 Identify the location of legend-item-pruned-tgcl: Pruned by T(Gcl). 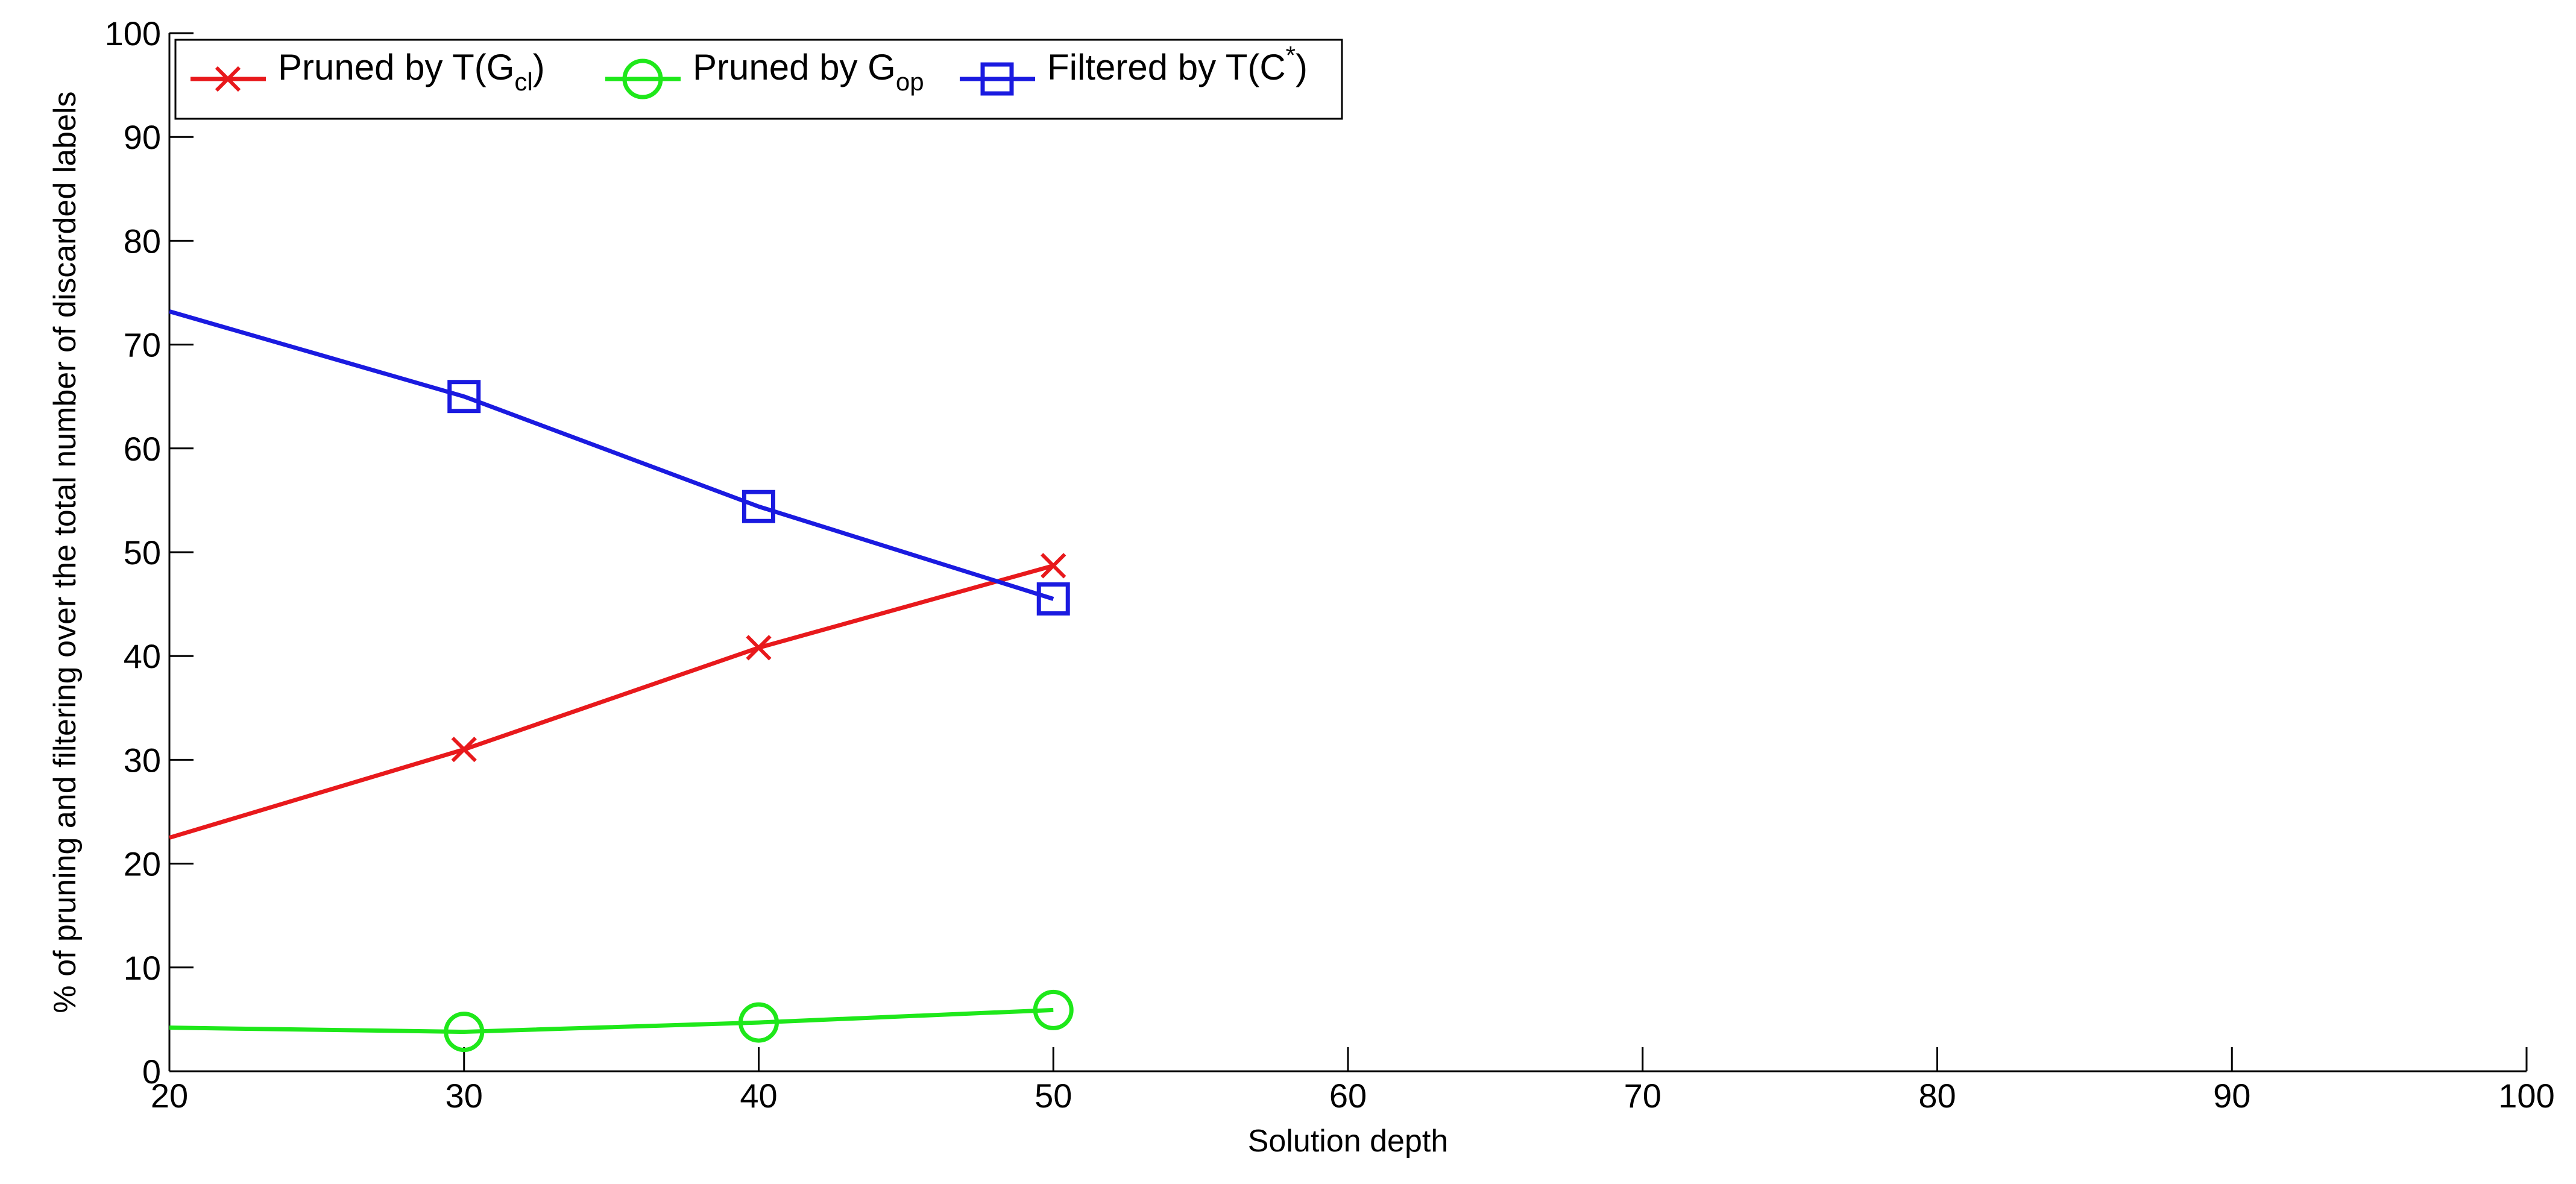
(368, 71).